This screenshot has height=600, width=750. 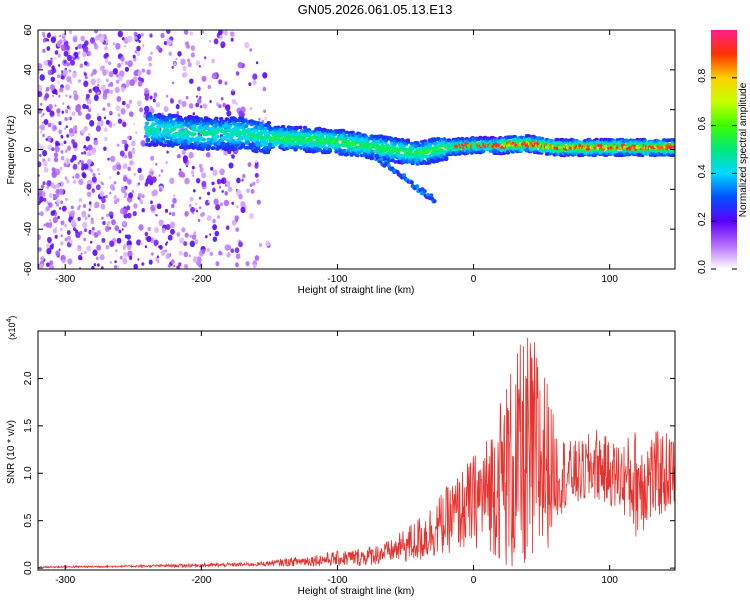 I want to click on colorbar-tick-label: 0.8, so click(x=702, y=75).